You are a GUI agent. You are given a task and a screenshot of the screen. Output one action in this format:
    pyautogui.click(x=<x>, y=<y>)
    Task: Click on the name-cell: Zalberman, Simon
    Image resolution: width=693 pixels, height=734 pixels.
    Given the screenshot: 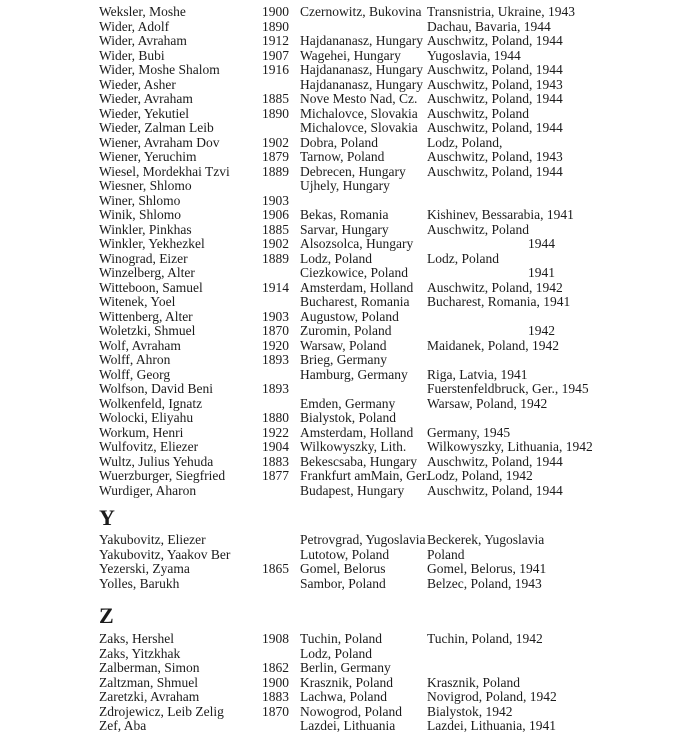 What is the action you would take?
    pyautogui.click(x=149, y=667)
    